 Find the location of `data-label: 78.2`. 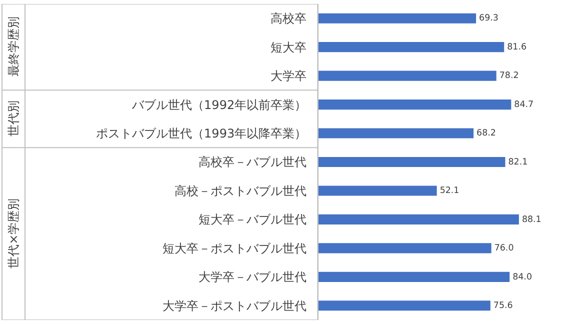

data-label: 78.2 is located at coordinates (509, 76).